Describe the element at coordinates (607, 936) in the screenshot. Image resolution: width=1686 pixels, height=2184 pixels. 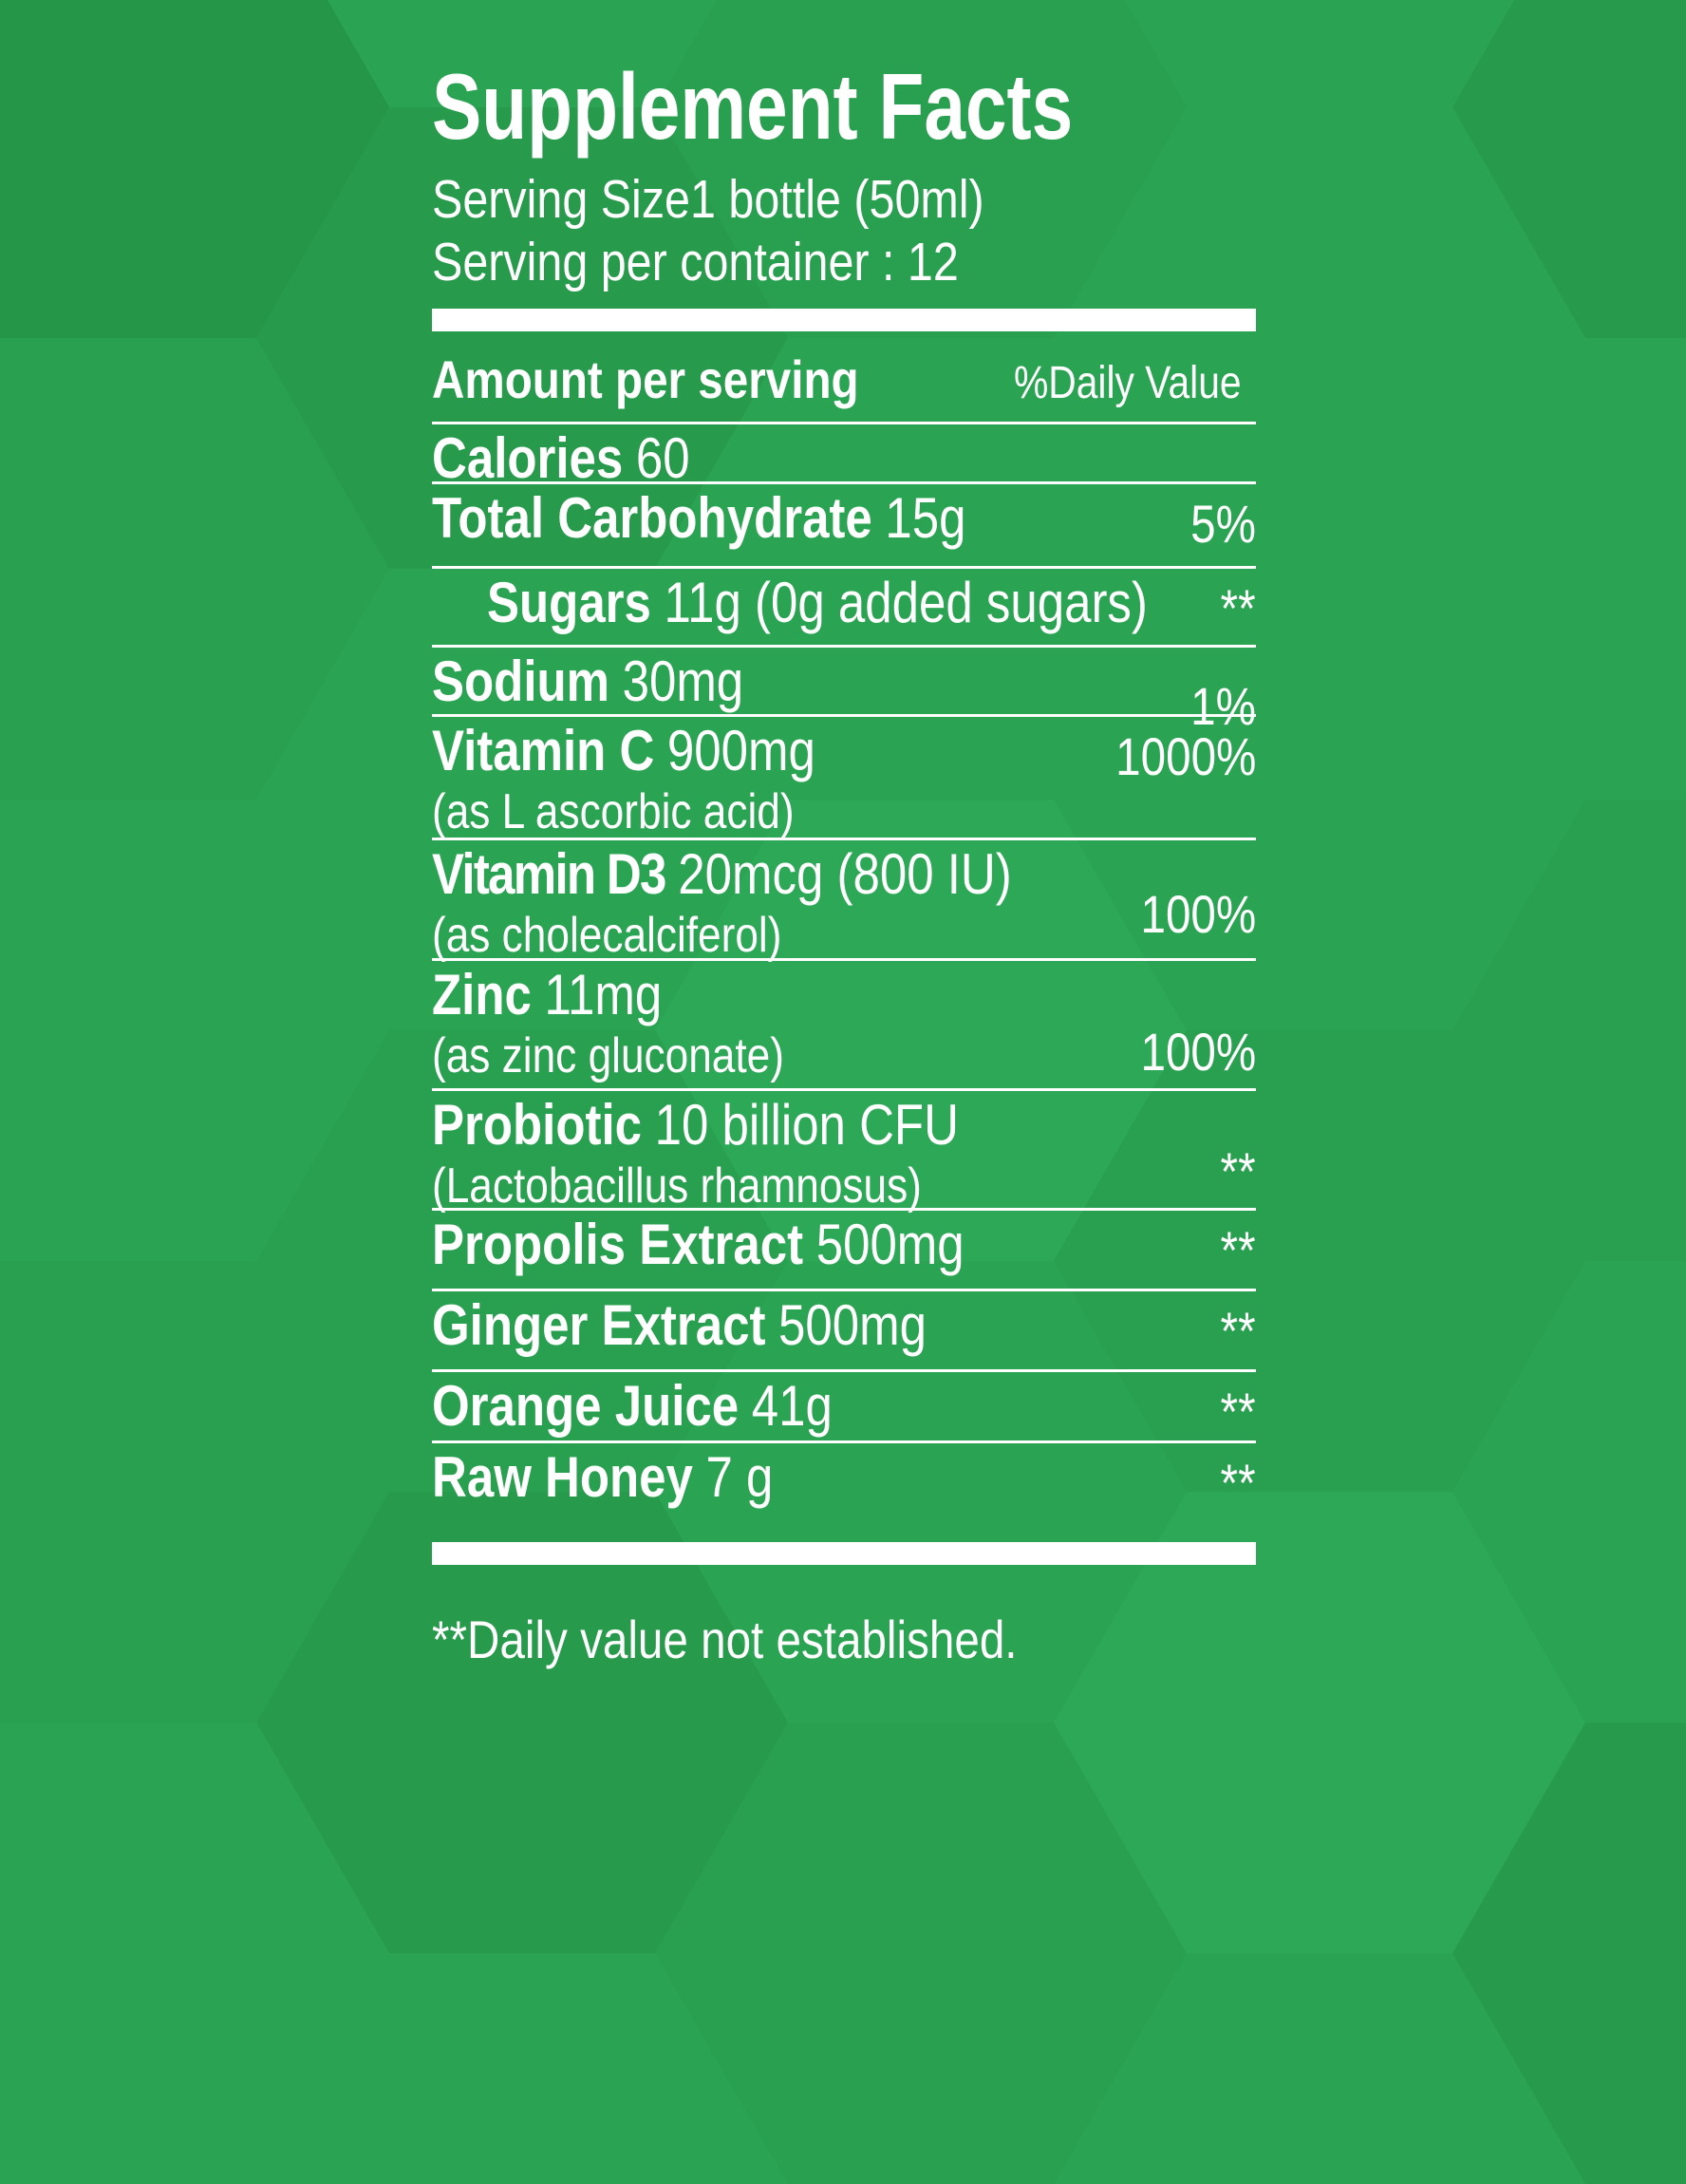
I see `nutrient-note: (as cholecalciferol)` at that location.